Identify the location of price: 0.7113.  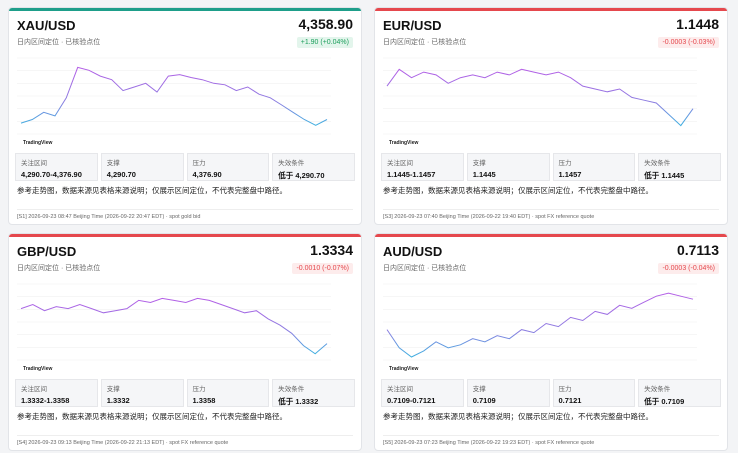
(697, 250).